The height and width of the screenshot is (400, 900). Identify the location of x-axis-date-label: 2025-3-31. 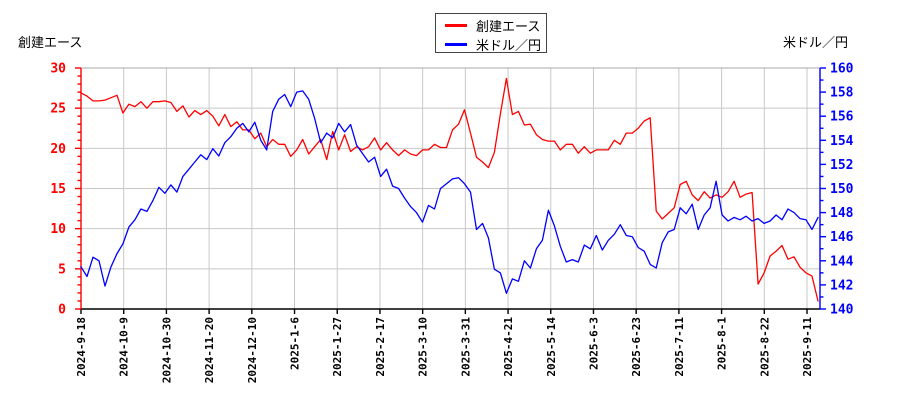
(465, 347).